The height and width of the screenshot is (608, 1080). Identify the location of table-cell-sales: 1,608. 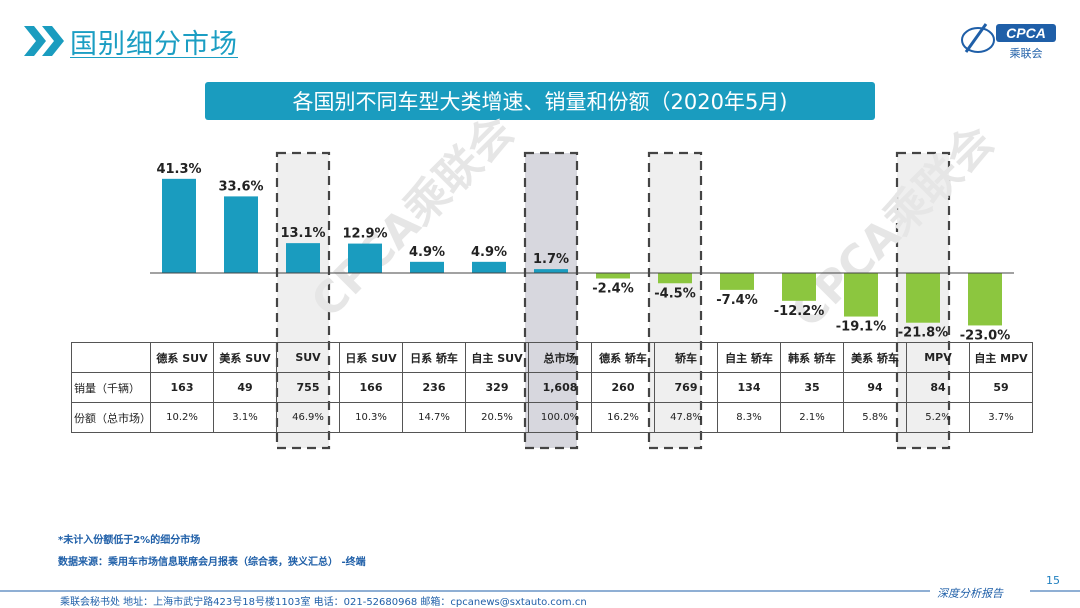
(560, 387).